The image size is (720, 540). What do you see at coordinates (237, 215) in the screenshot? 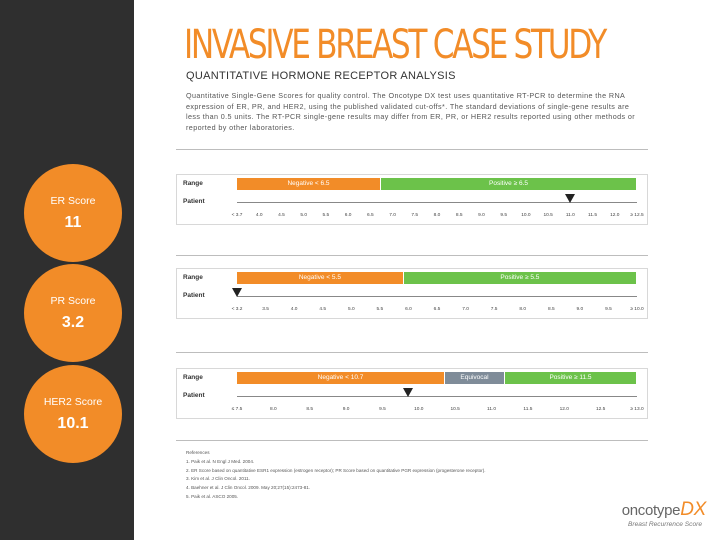
I see `tick-label: < 3.7` at bounding box center [237, 215].